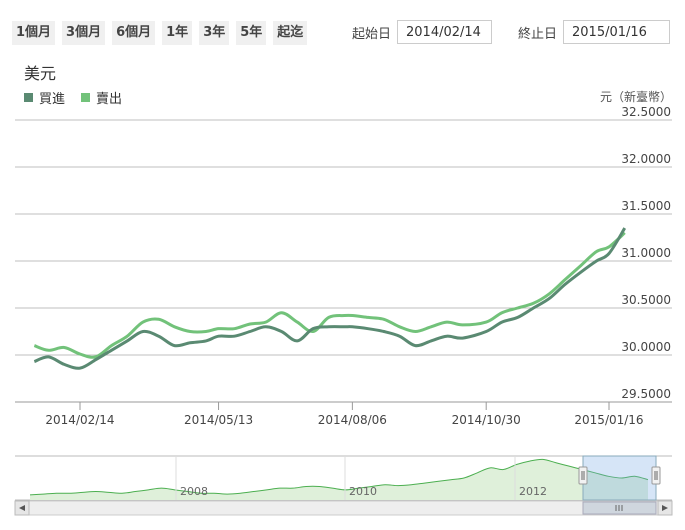  What do you see at coordinates (194, 491) in the screenshot?
I see `navigator-year-label-0: 2008` at bounding box center [194, 491].